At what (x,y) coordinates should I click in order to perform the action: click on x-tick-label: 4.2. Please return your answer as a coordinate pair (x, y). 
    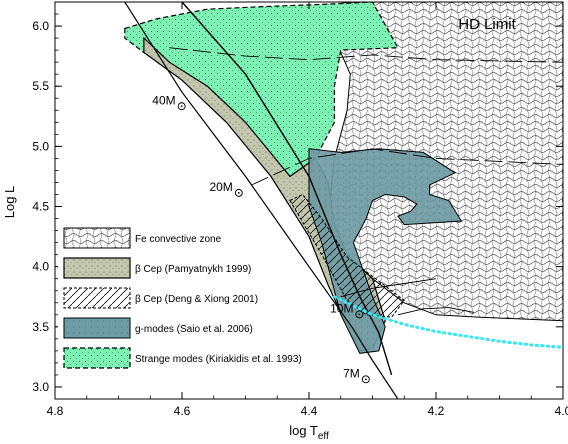
    Looking at the image, I should click on (436, 411).